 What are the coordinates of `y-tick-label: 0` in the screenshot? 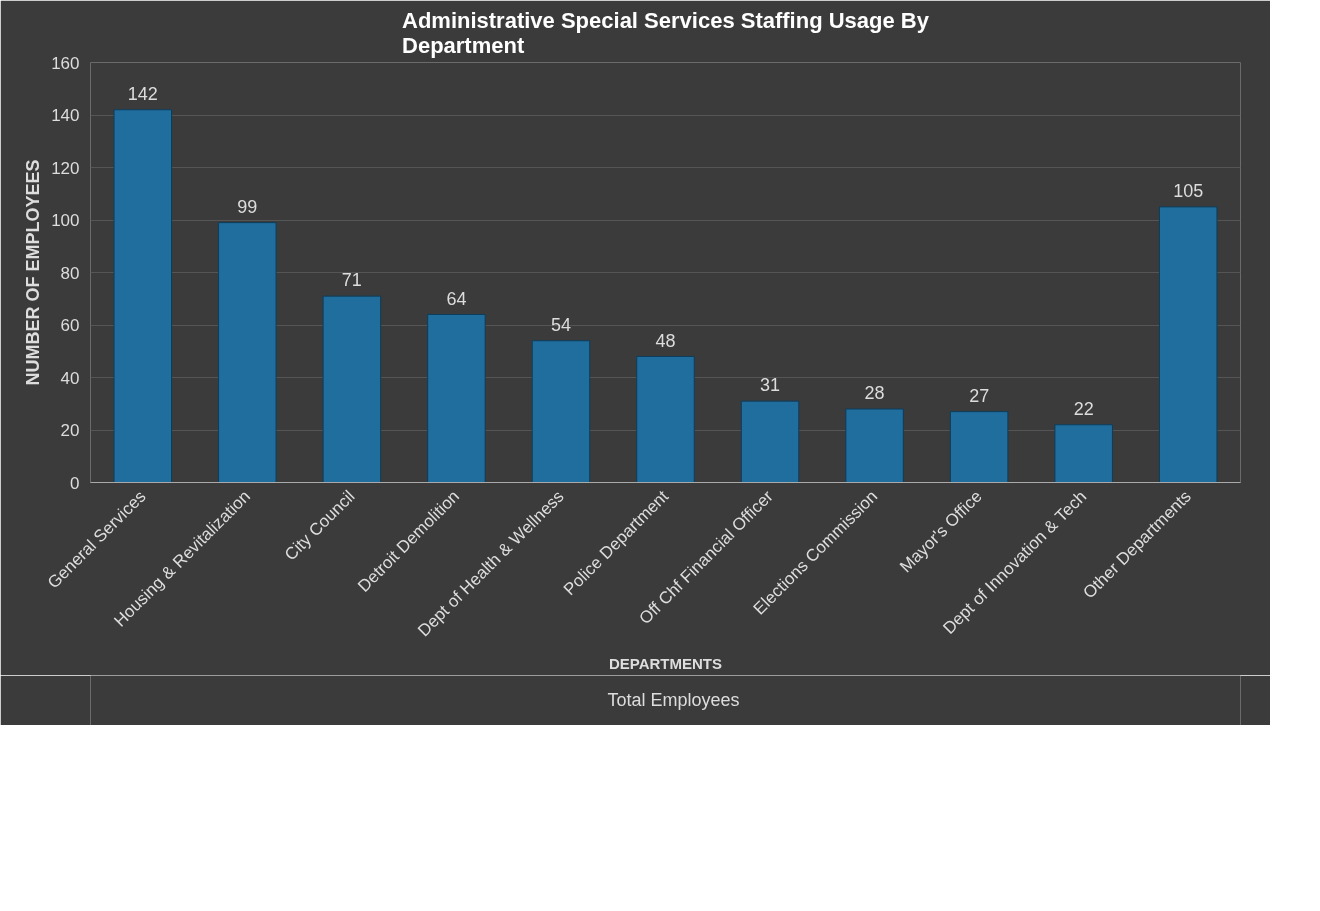 It's located at (75, 483).